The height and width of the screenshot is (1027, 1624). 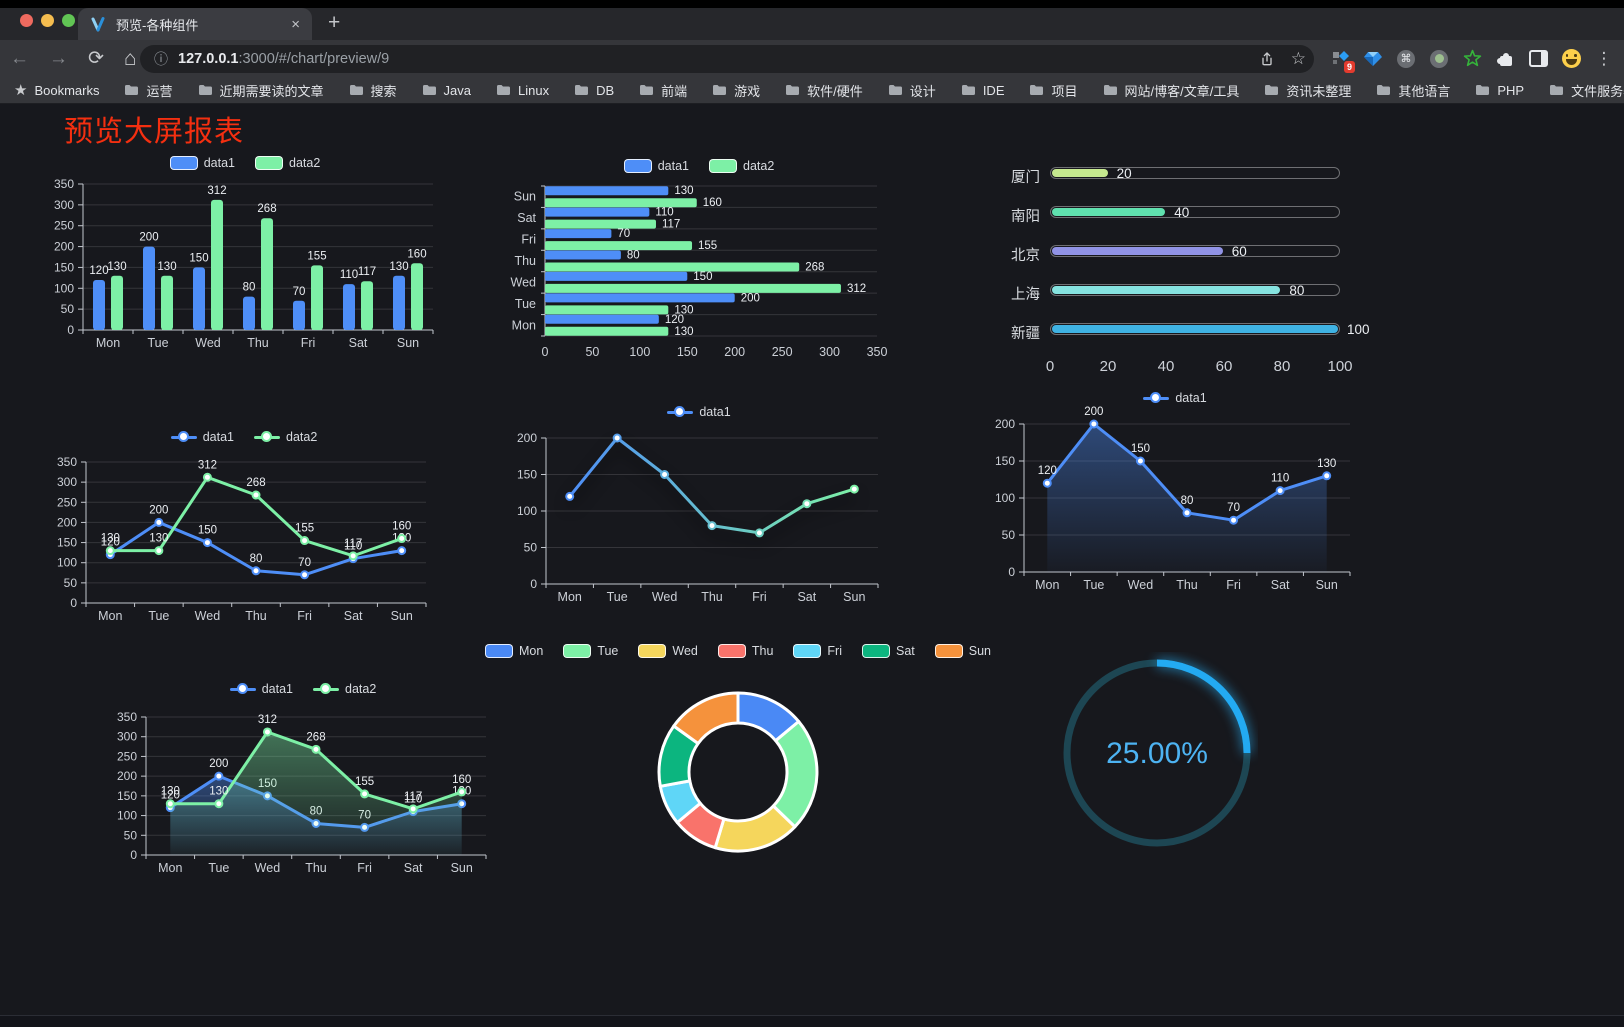 I want to click on bookmark-item: IDE, so click(x=982, y=90).